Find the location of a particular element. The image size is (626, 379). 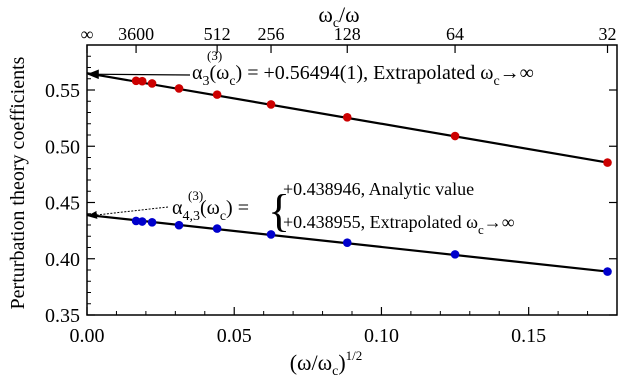

alpha43-label: α4,3(ωc) = is located at coordinates (210, 210).